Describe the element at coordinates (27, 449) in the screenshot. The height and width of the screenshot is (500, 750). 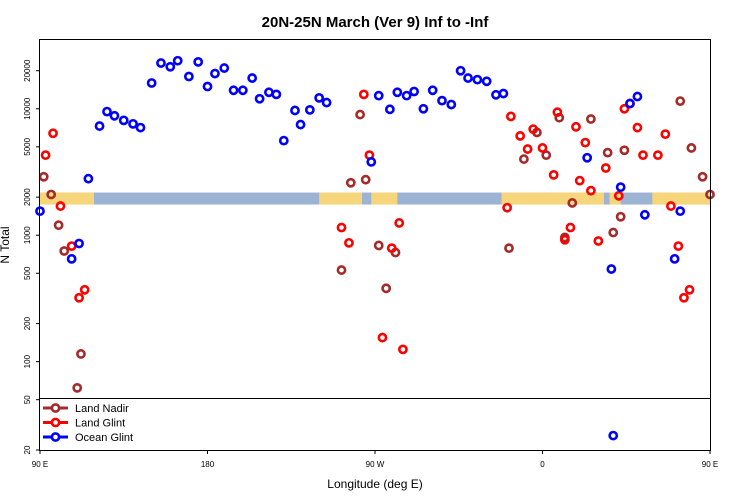
I see `y-tick-label: 20` at that location.